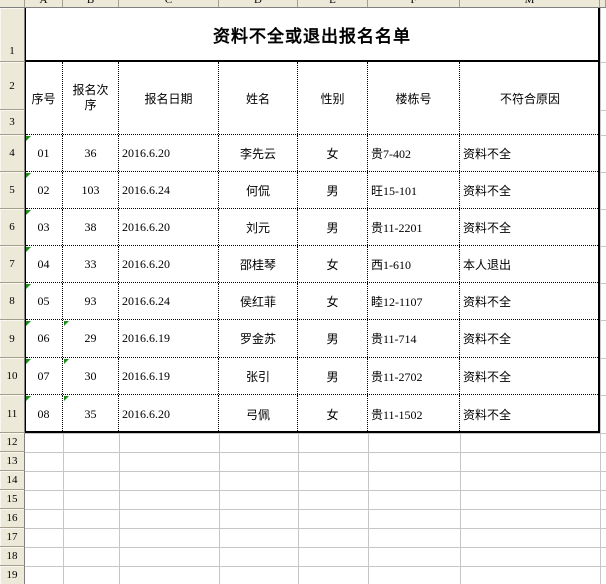  I want to click on cell-D10: 张引, so click(258, 376).